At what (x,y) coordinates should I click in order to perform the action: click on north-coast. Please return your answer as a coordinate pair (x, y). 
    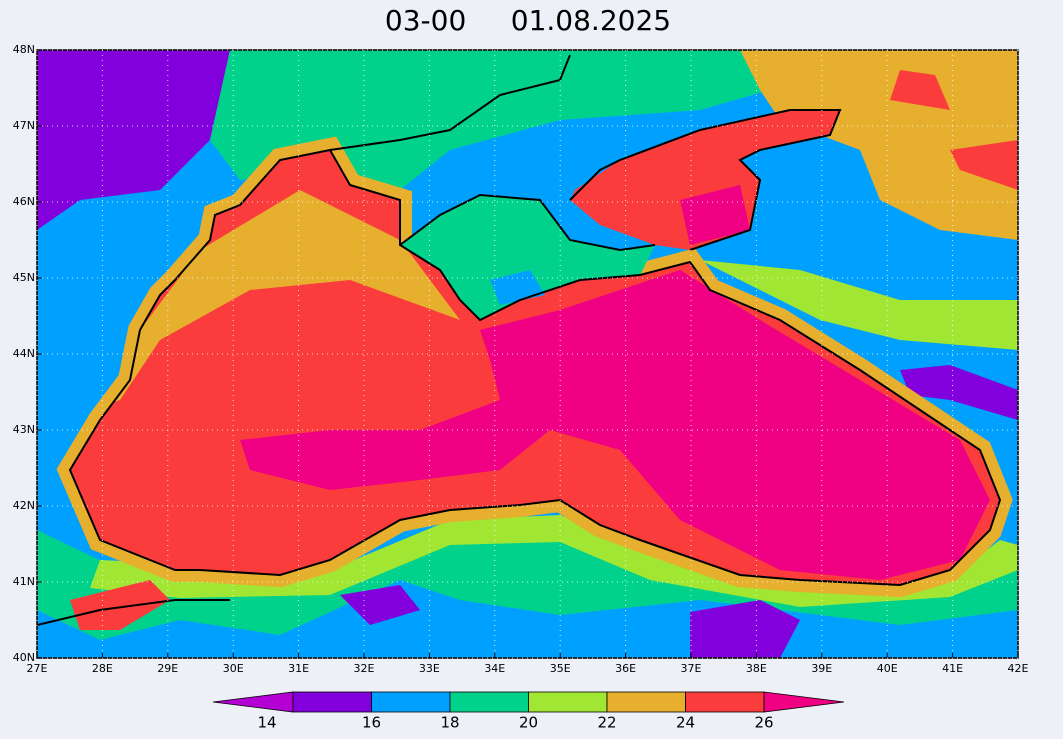
    Looking at the image, I should click on (450, 102).